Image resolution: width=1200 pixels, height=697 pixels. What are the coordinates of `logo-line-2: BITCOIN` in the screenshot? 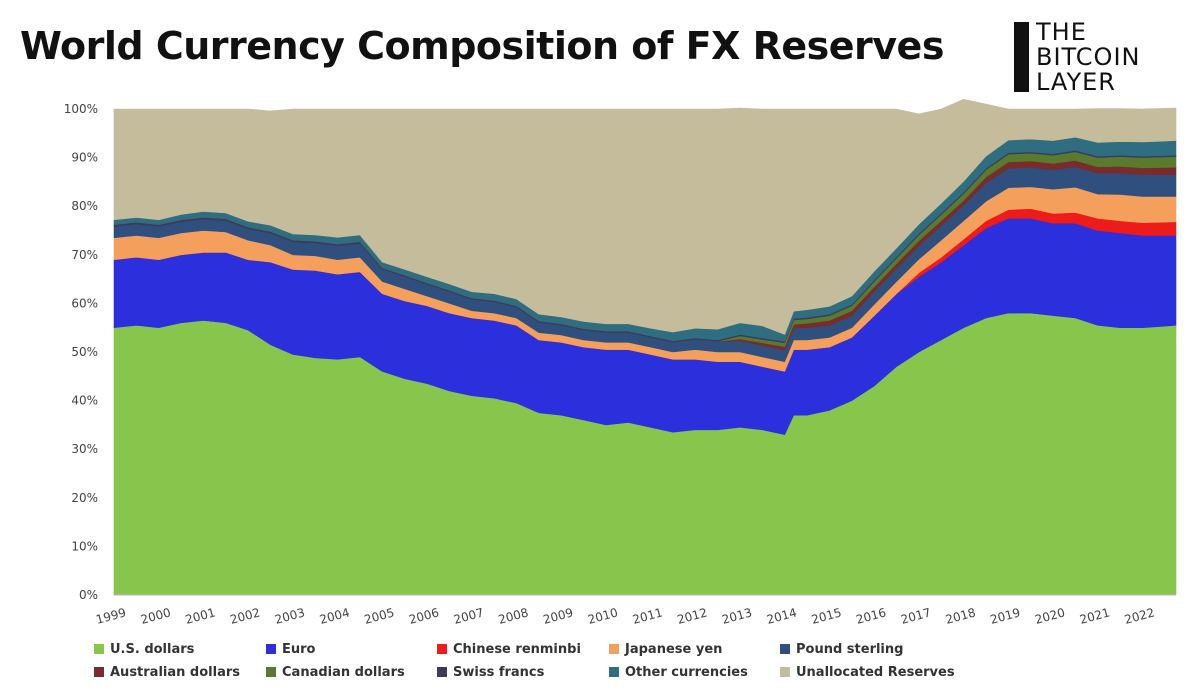 It's located at (1088, 57).